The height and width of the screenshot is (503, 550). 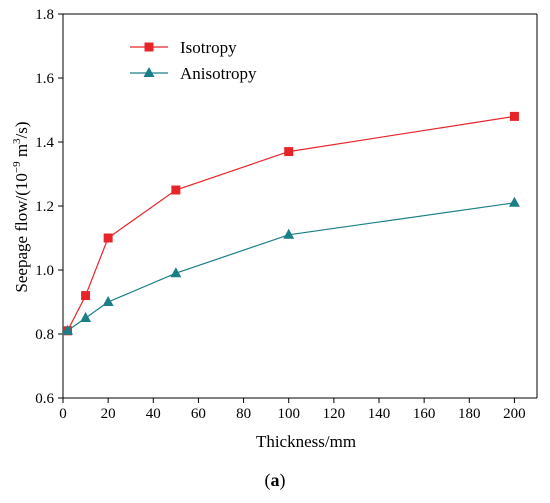 I want to click on x-tick-label: 80, so click(x=243, y=414).